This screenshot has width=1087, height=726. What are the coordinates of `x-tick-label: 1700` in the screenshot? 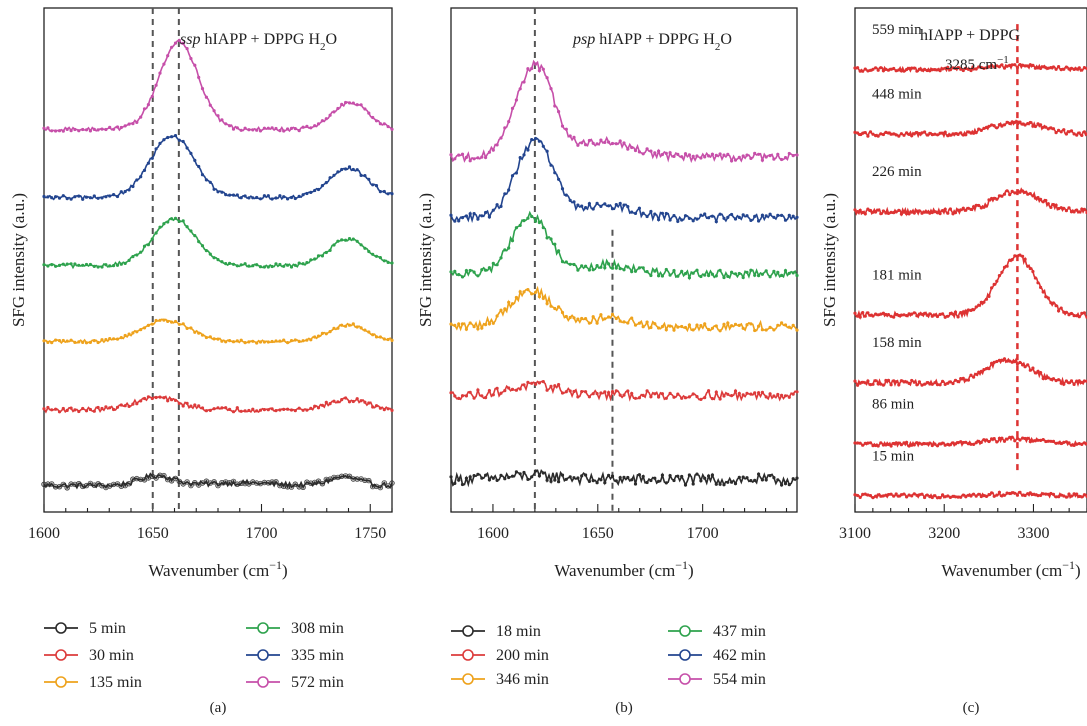 It's located at (703, 533).